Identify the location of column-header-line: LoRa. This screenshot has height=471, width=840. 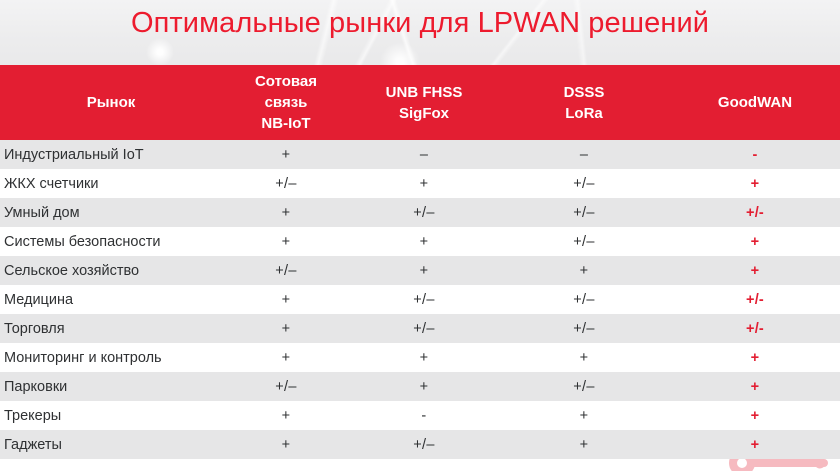
(584, 113).